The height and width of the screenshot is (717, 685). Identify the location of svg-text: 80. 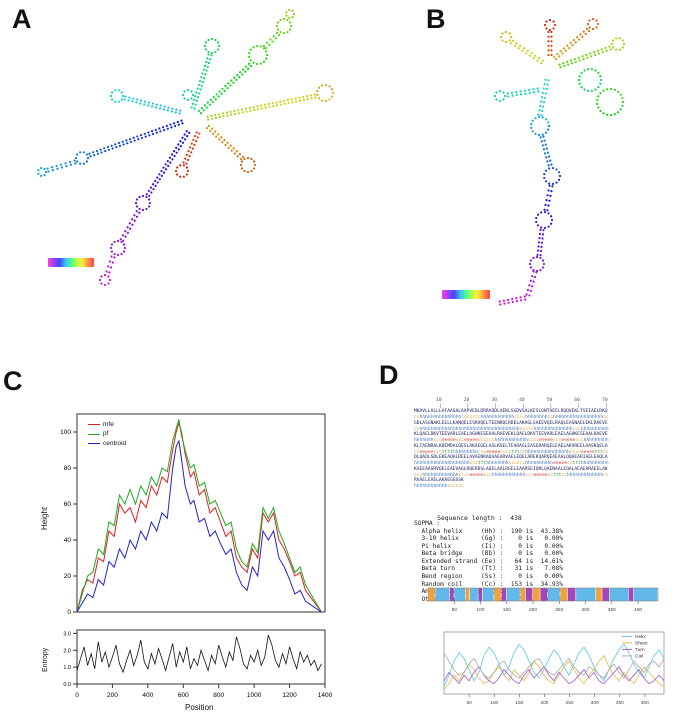
(68, 468).